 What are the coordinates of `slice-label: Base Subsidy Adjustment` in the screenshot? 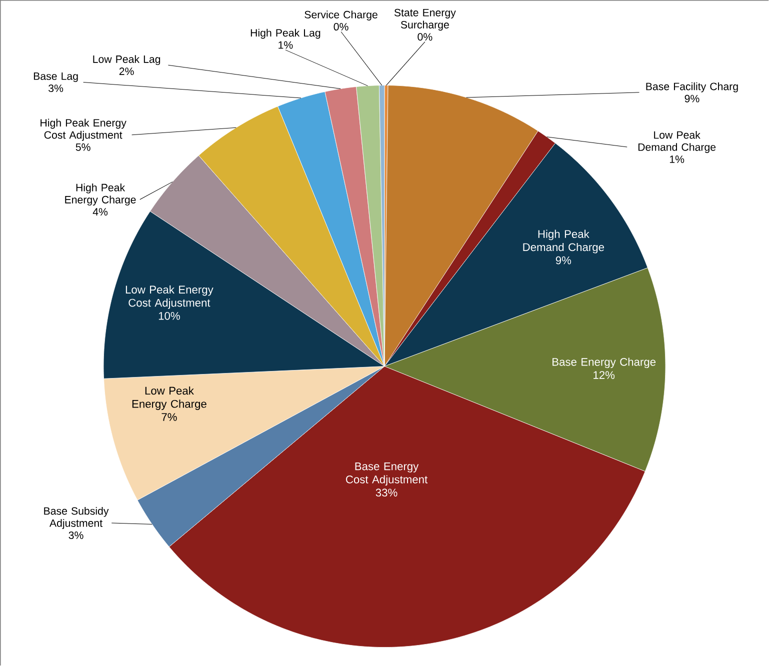 It's located at (76, 518).